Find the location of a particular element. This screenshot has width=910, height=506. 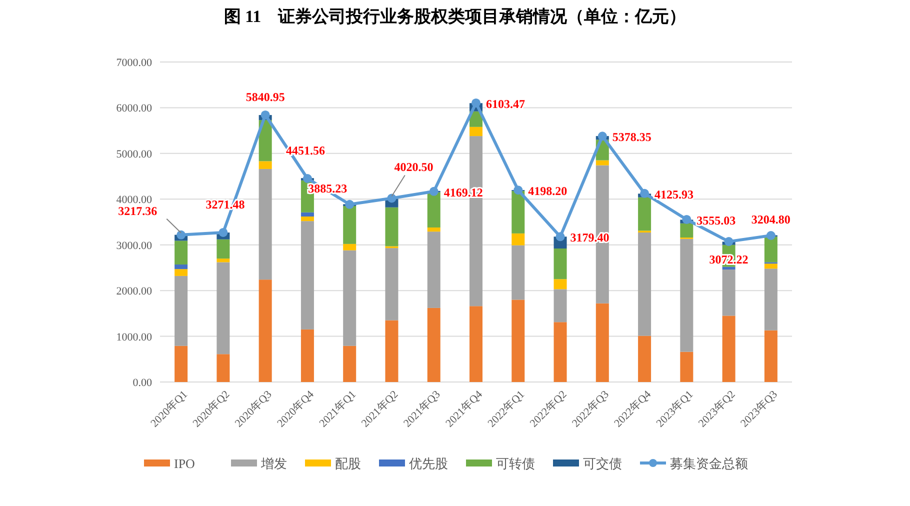

data-label: 4020.50 is located at coordinates (414, 167).